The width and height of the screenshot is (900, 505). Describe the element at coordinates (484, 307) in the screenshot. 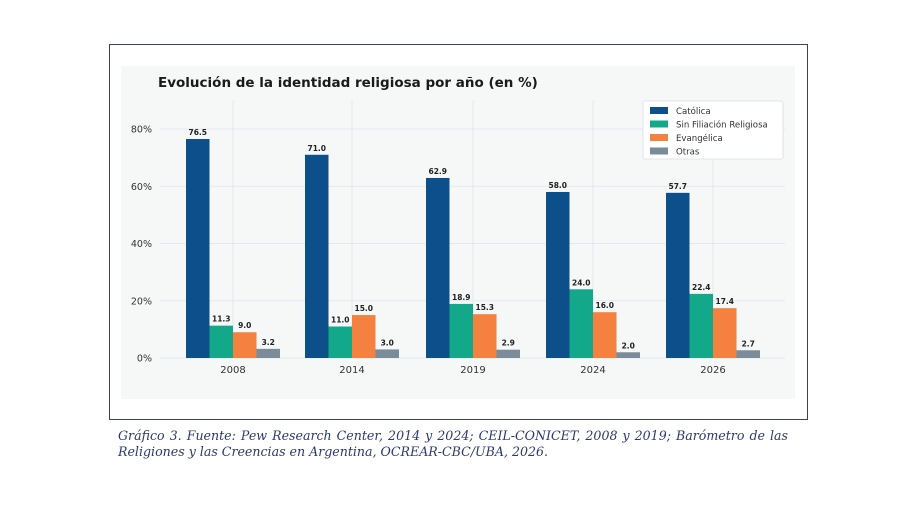

I see `bar-value-label: 15.3` at that location.